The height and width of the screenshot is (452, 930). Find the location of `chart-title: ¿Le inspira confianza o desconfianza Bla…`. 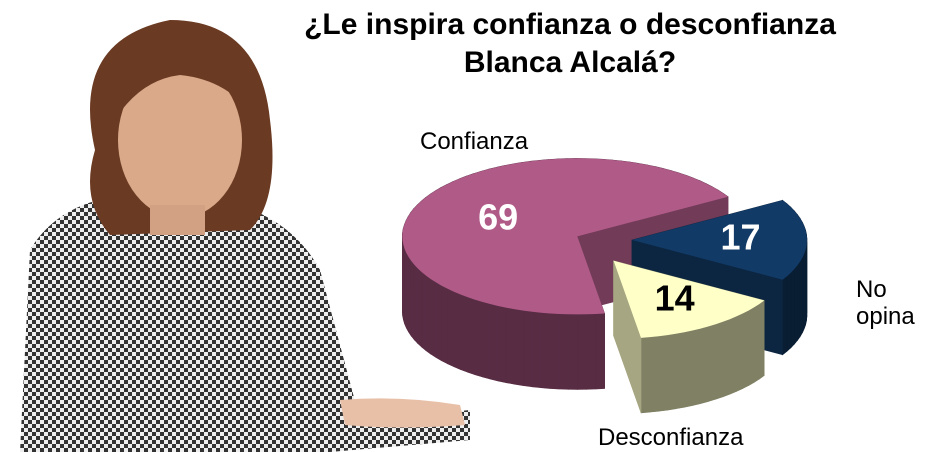

chart-title: ¿Le inspira confianza o desconfianza Bla… is located at coordinates (570, 43).